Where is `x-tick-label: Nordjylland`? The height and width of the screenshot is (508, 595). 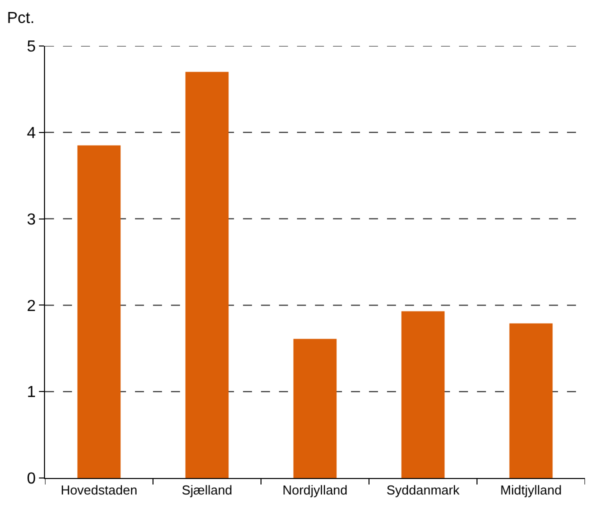
x-tick-label: Nordjylland is located at coordinates (315, 490).